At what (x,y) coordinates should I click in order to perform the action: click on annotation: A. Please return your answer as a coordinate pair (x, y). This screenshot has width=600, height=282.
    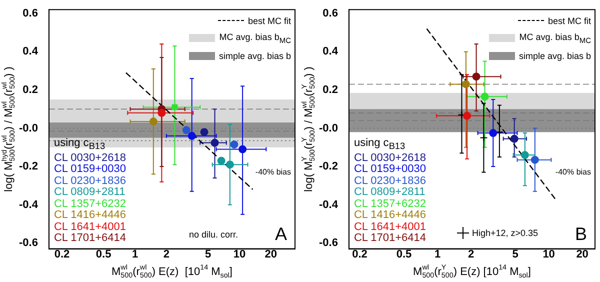
    Looking at the image, I should click on (281, 234).